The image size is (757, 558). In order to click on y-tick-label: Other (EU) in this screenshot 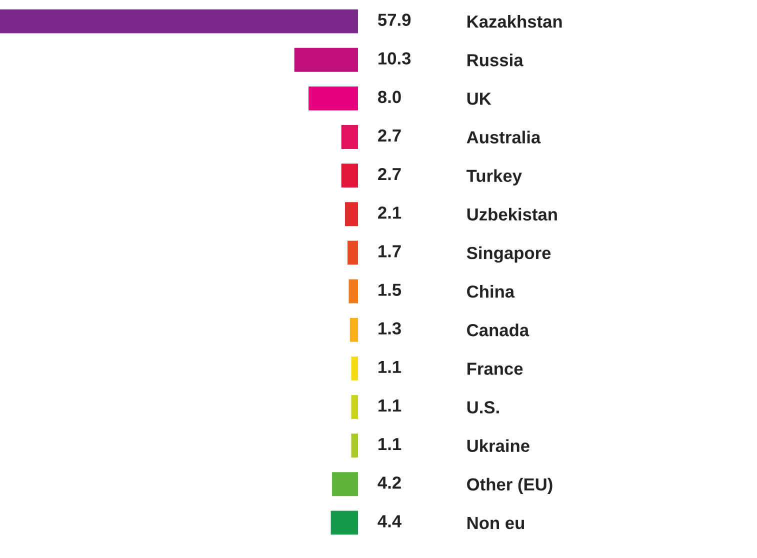, I will do `click(509, 486)`.